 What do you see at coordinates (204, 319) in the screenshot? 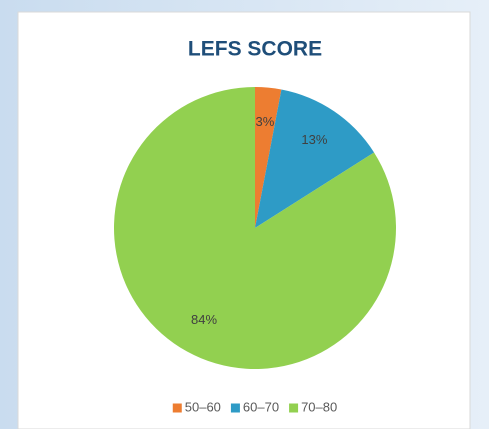
I see `data-label: 84%` at bounding box center [204, 319].